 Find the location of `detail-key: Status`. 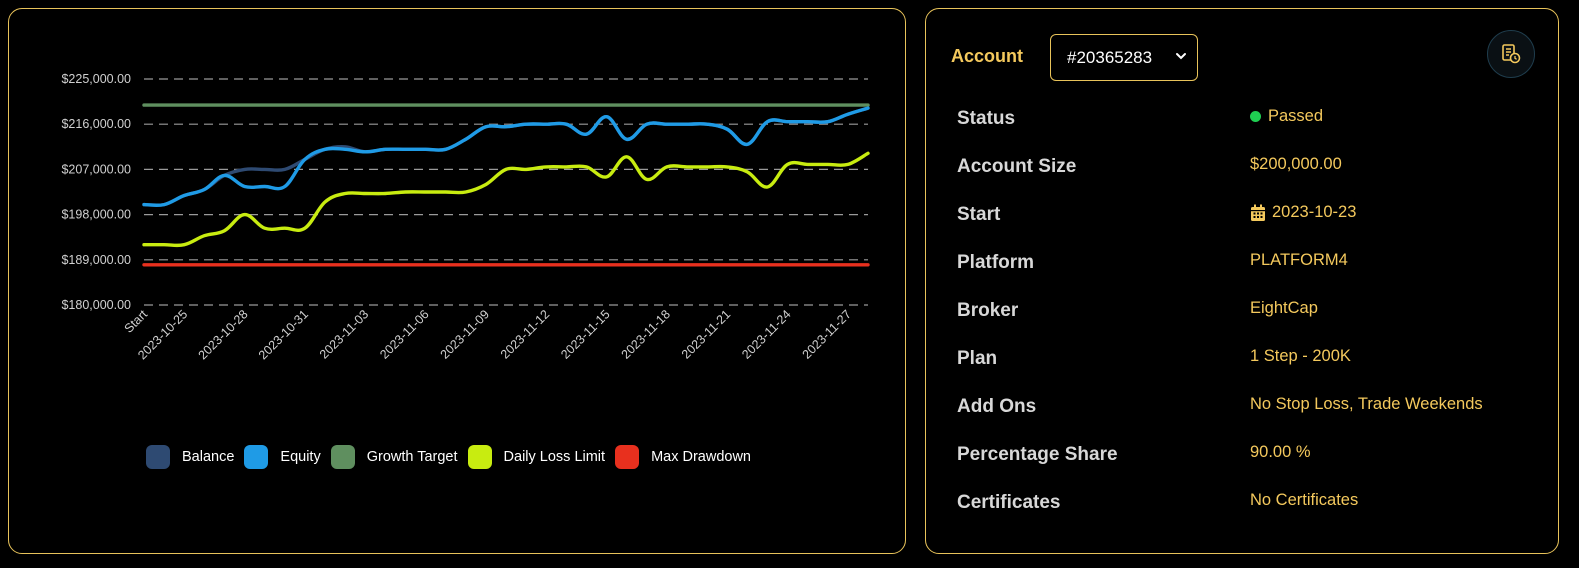

detail-key: Status is located at coordinates (986, 118).